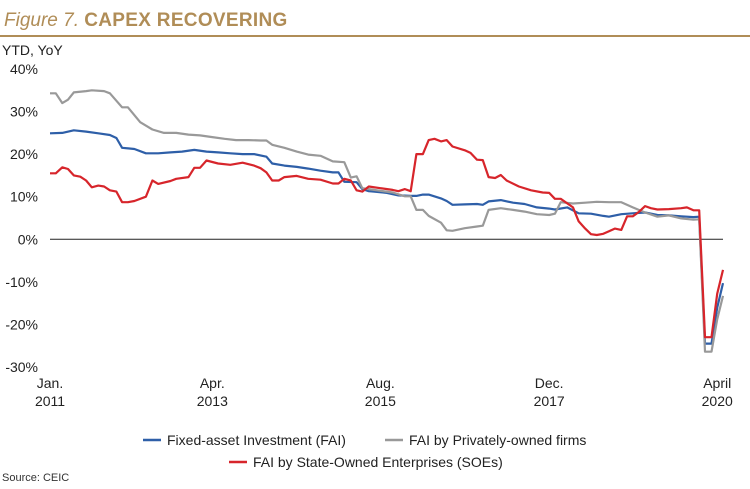  I want to click on y-tick-label: -30%, so click(21, 367).